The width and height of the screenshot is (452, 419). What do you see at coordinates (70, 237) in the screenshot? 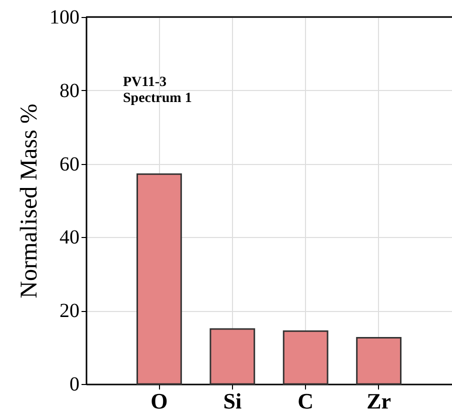
I see `y-tick-label: 40` at bounding box center [70, 237].